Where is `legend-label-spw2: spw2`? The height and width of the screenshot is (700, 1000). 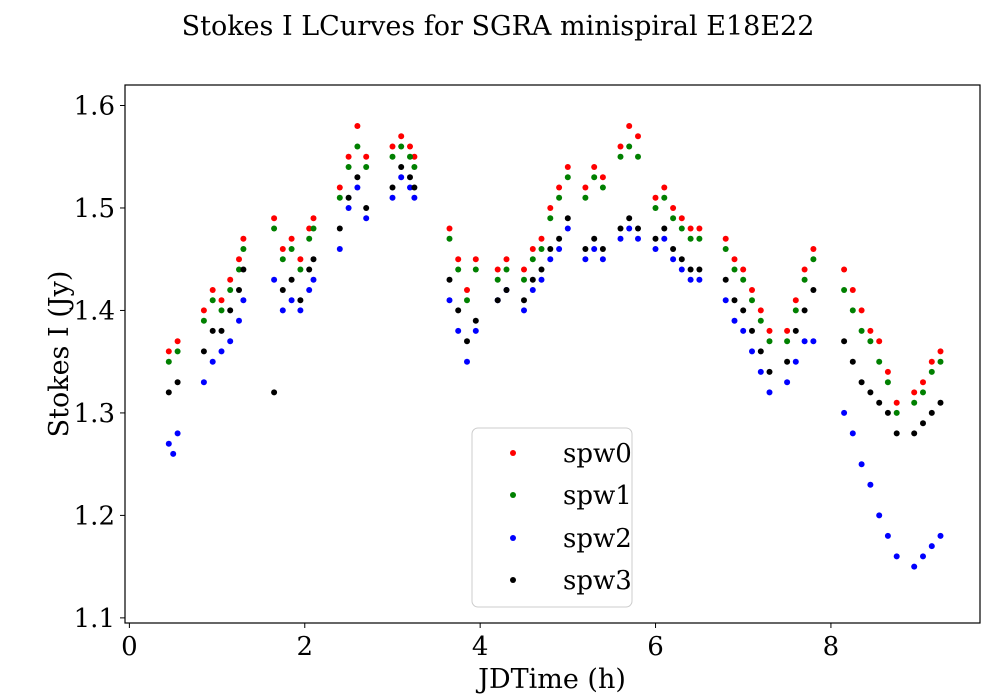 legend-label-spw2: spw2 is located at coordinates (597, 539).